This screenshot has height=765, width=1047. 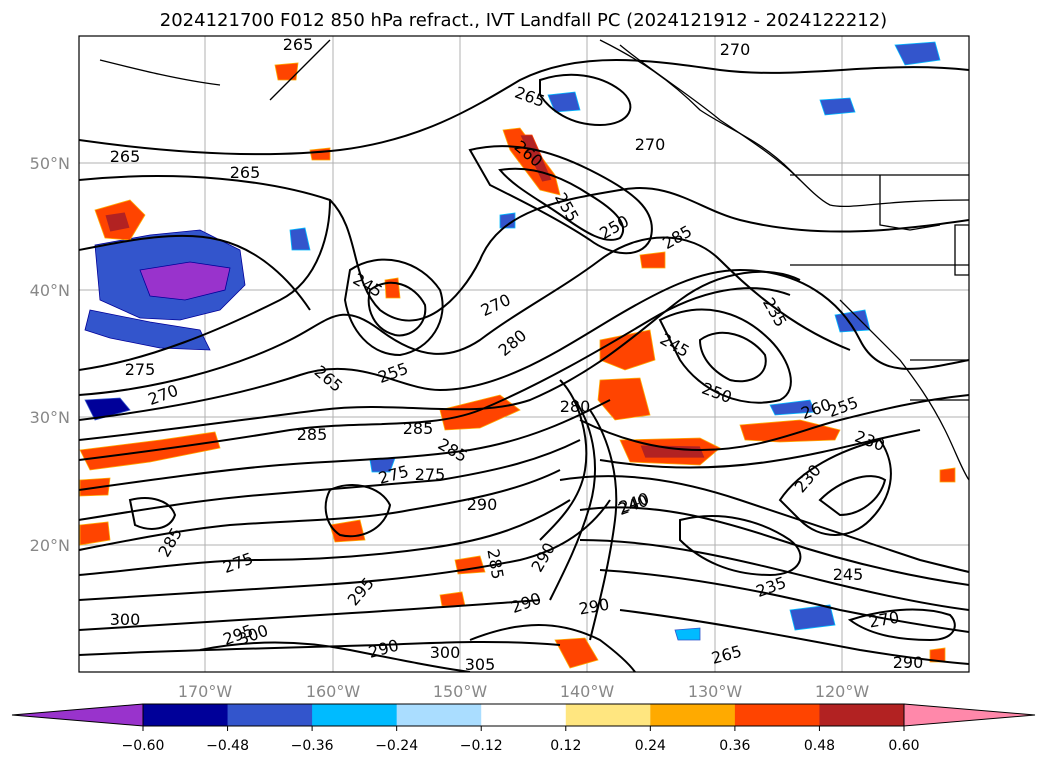 What do you see at coordinates (819, 746) in the screenshot?
I see `colorbar-tick-label: 0.48` at bounding box center [819, 746].